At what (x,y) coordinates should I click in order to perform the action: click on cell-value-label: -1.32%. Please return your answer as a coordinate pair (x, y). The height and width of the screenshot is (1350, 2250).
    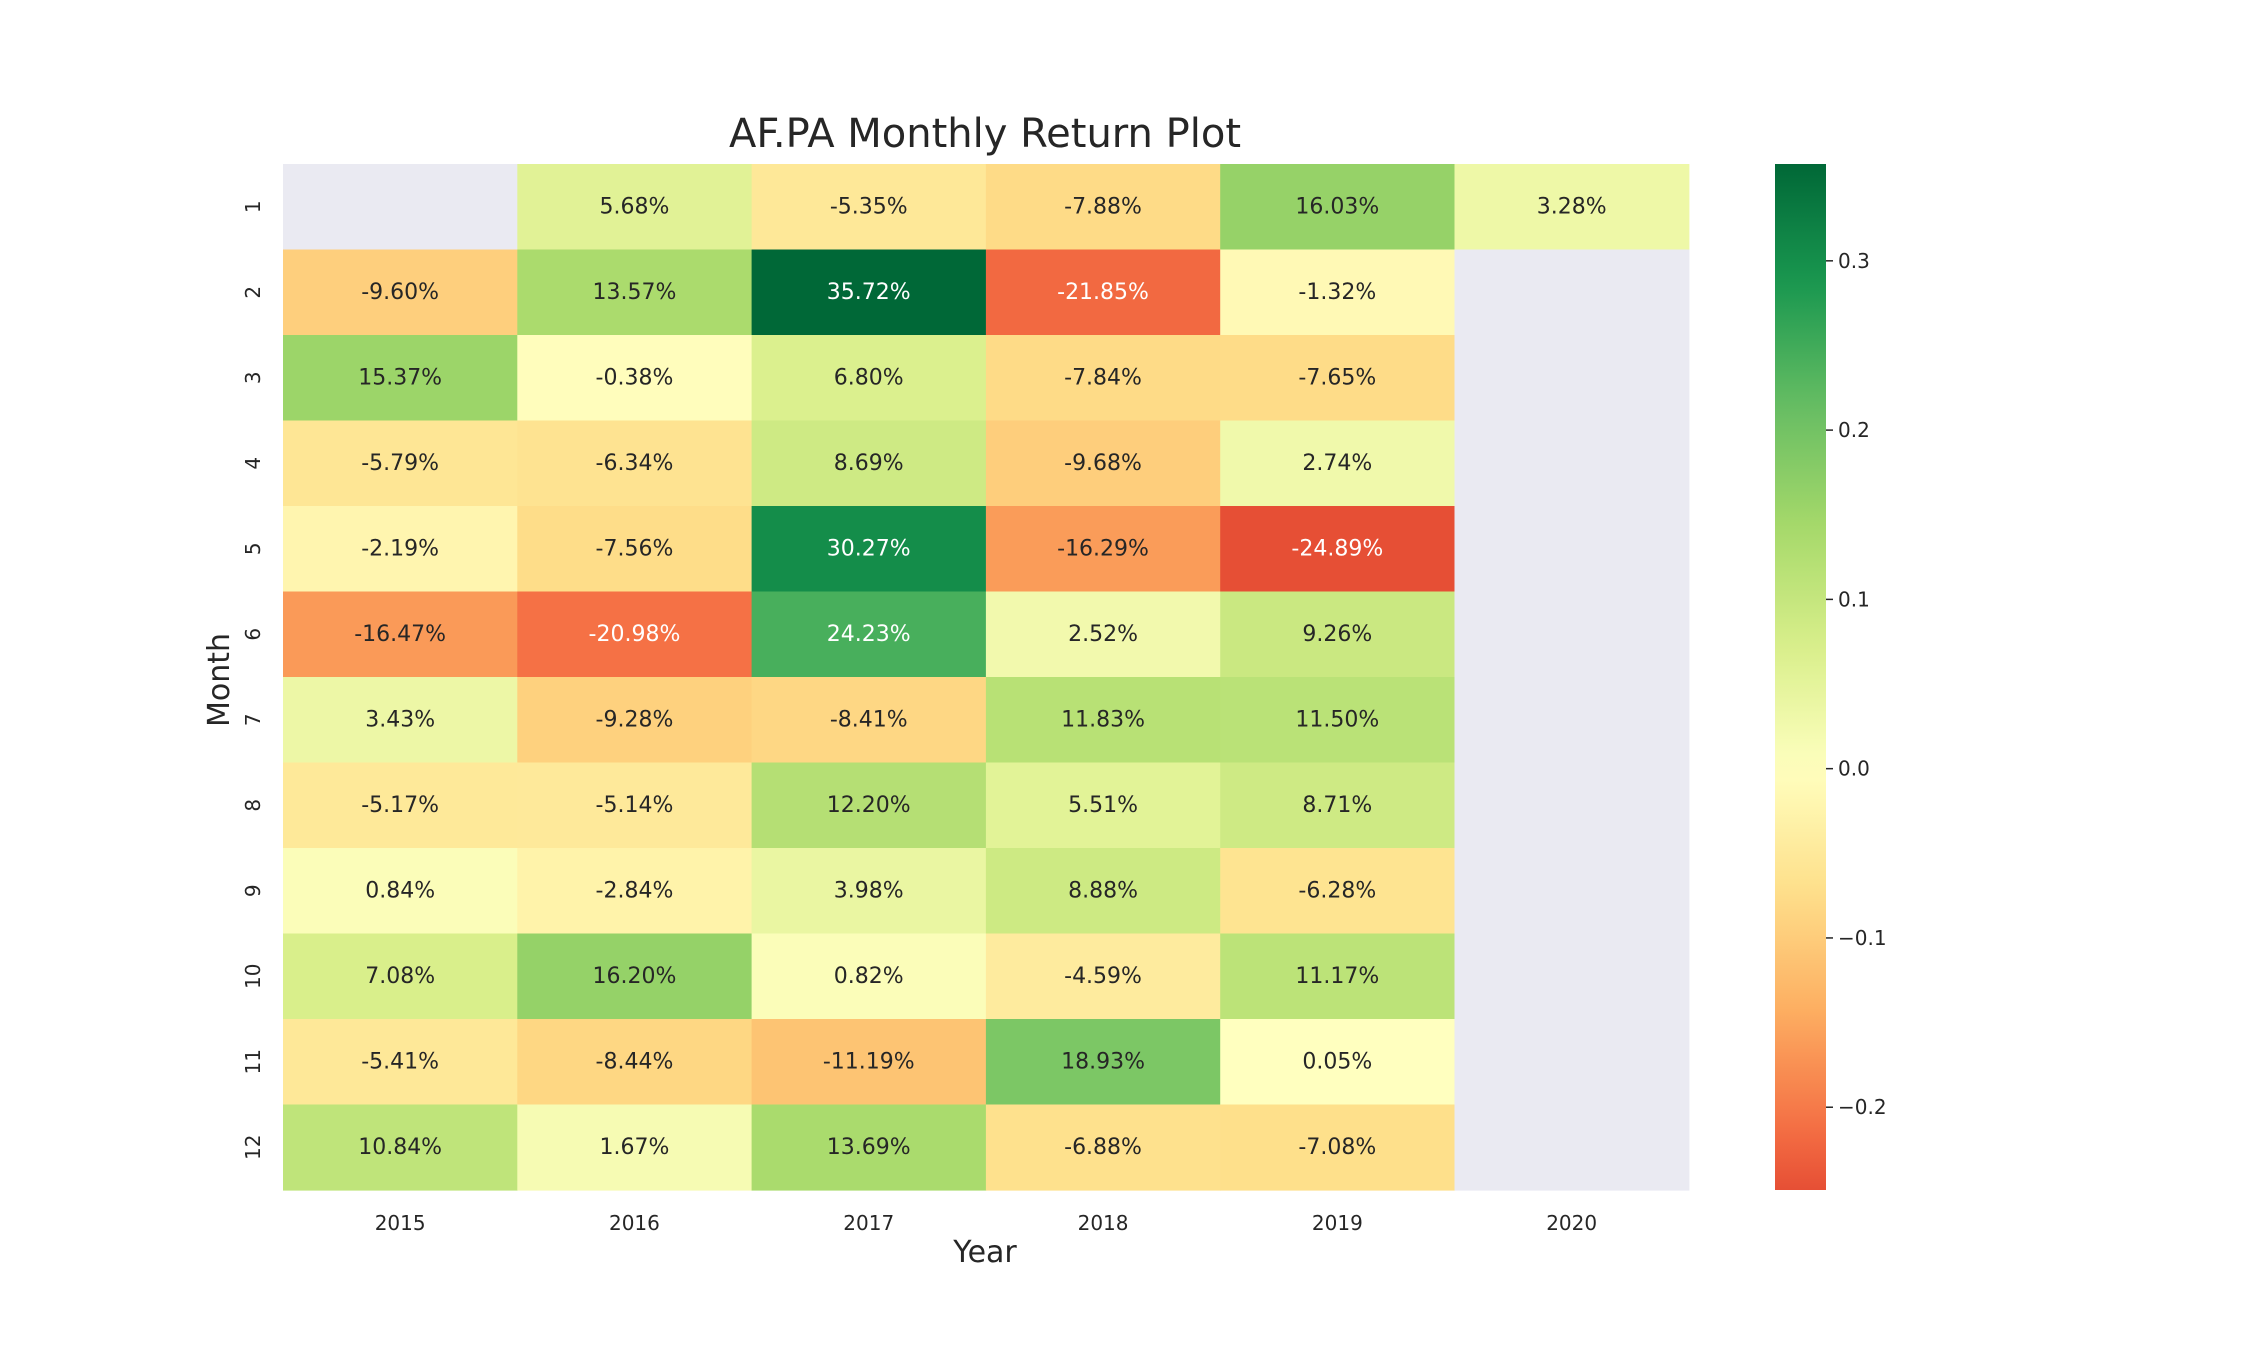
    Looking at the image, I should click on (1337, 292).